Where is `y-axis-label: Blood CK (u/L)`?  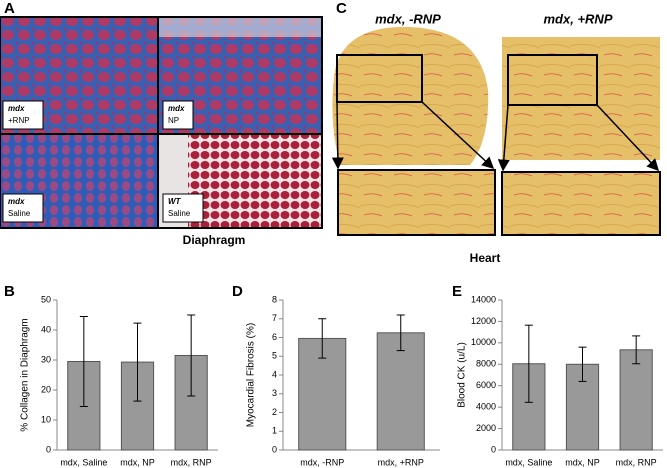 y-axis-label: Blood CK (u/L) is located at coordinates (462, 375).